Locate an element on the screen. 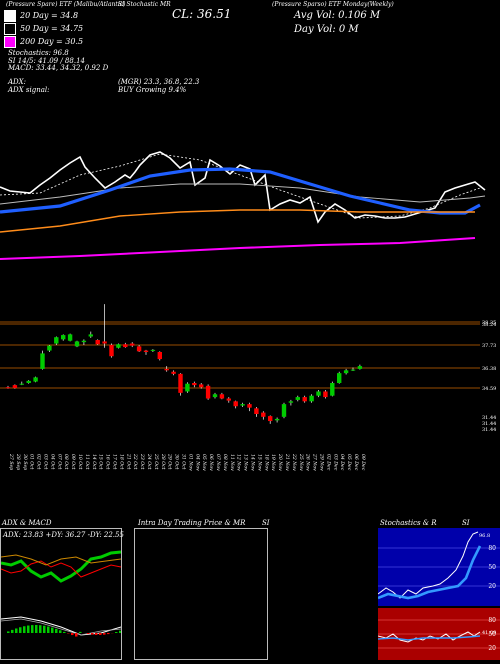  legend-20day: 20 Day = 34.8 is located at coordinates (41, 16).